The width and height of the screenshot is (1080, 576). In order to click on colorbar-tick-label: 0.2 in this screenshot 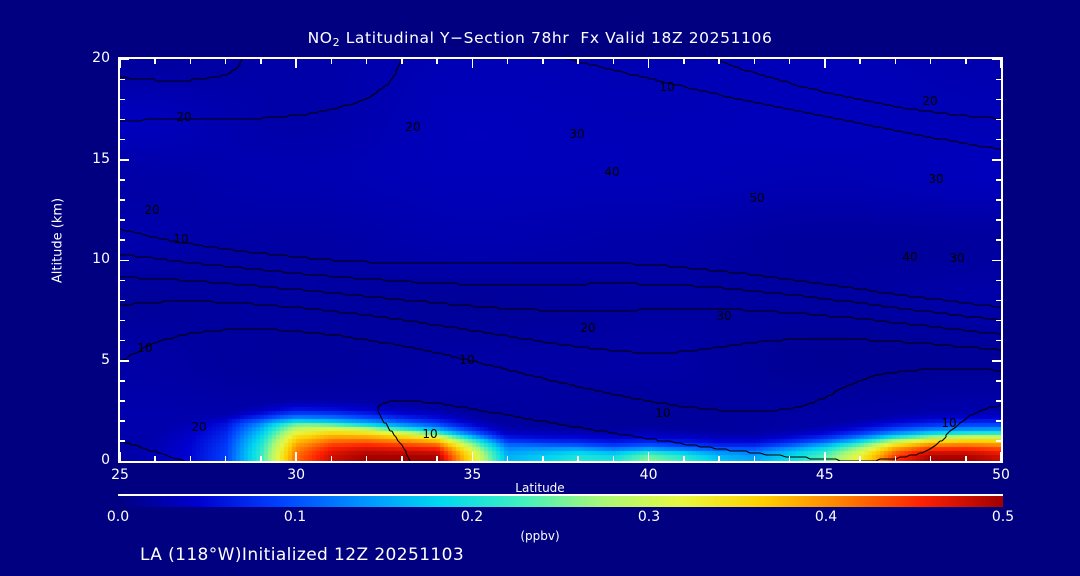, I will do `click(472, 517)`.